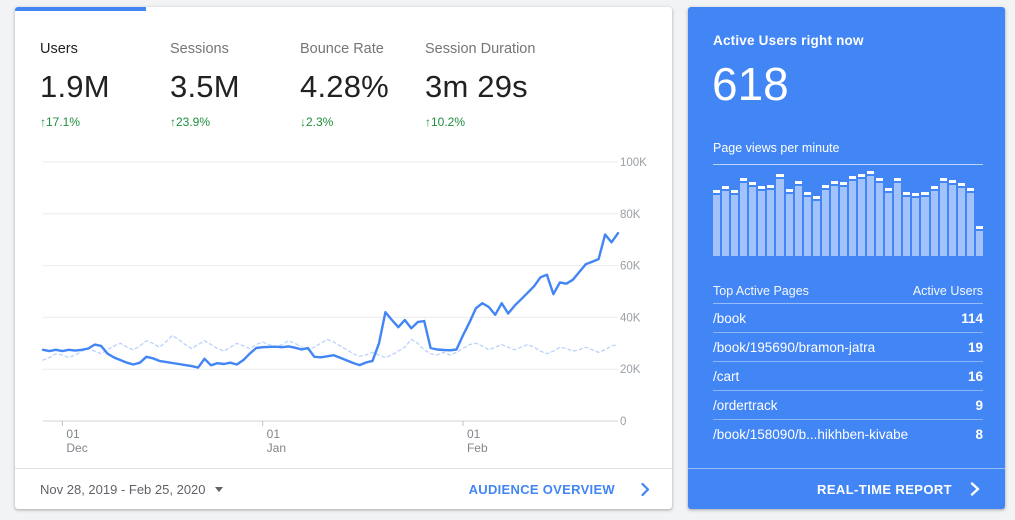  I want to click on x-axis-tick-label: Dec, so click(76, 446).